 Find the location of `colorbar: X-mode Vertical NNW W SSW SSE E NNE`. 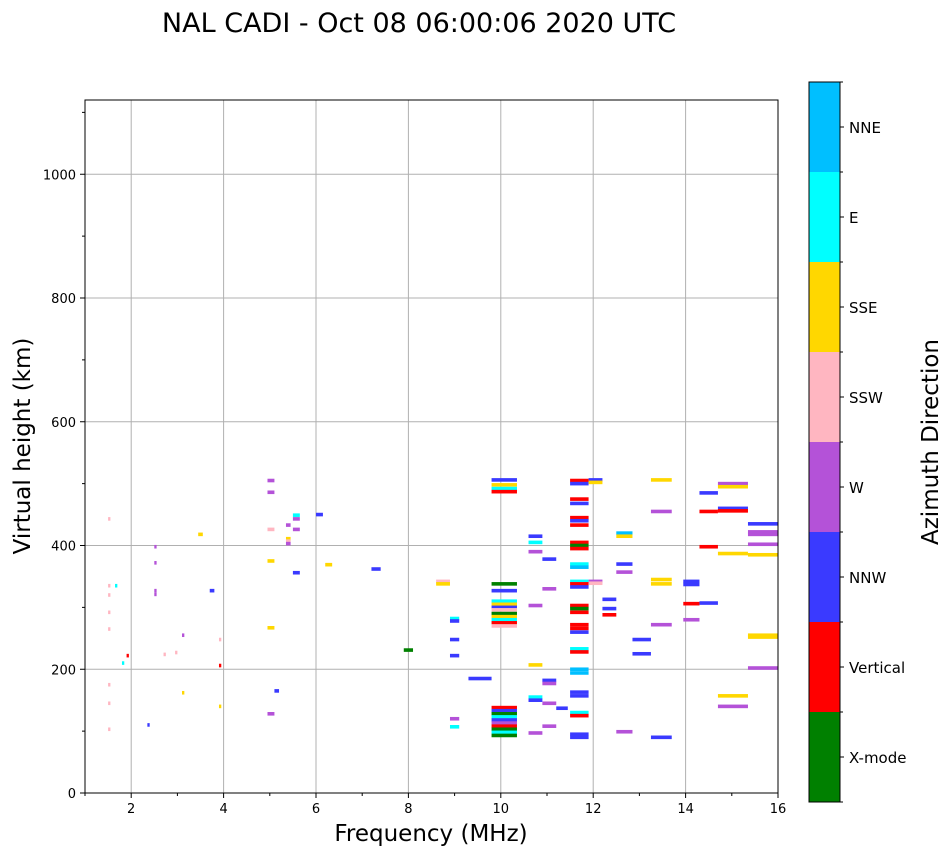

colorbar: X-mode Vertical NNW W SSW SSE E NNE is located at coordinates (857, 442).